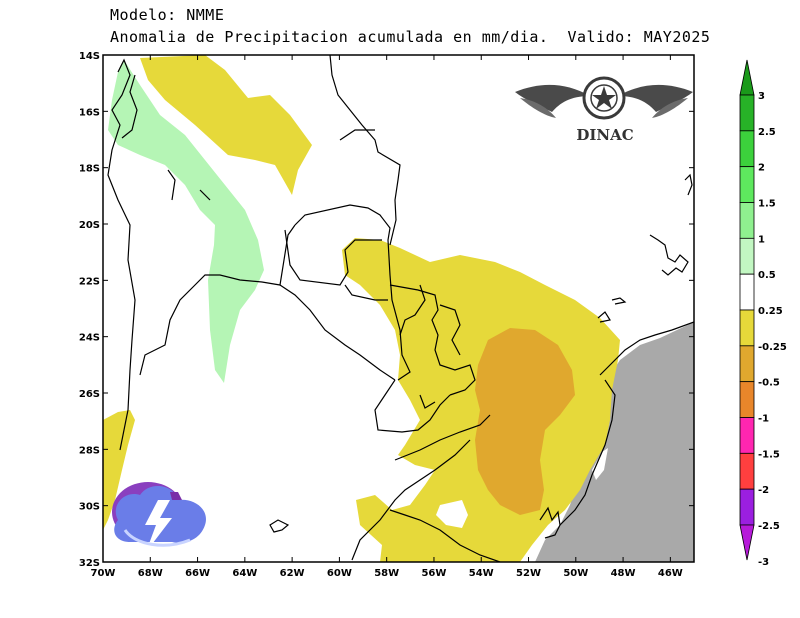 This screenshot has height=618, width=800. I want to click on logo-text: DINAC, so click(604, 135).